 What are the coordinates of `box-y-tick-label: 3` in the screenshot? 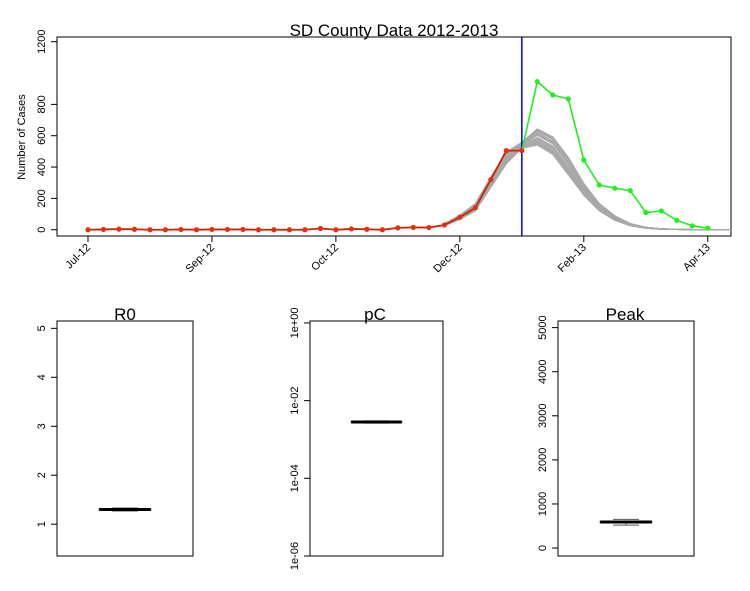 It's located at (42, 426).